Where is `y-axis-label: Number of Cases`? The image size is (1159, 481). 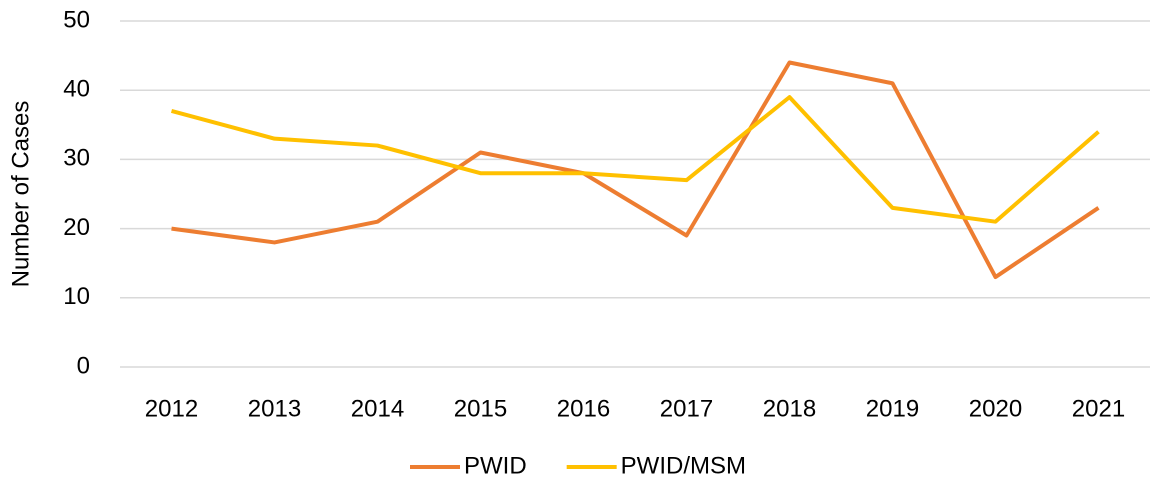 y-axis-label: Number of Cases is located at coordinates (20, 194).